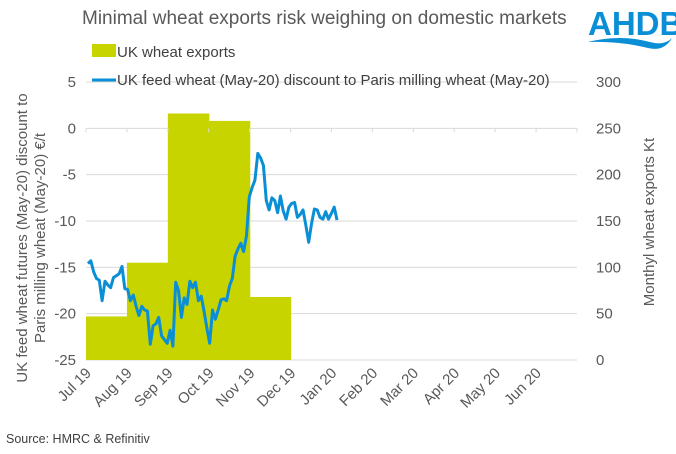 This screenshot has width=676, height=454. Describe the element at coordinates (78, 439) in the screenshot. I see `source-note: Source: HMRC & Refinitiv` at that location.